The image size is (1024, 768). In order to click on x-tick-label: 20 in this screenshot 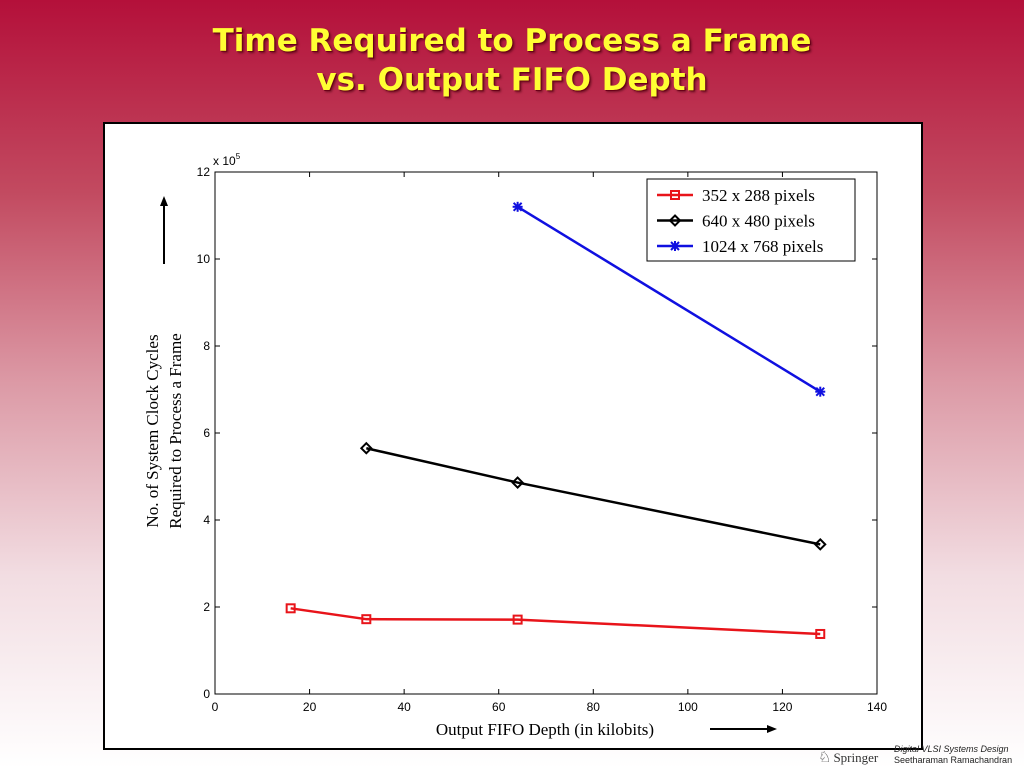, I will do `click(310, 707)`.